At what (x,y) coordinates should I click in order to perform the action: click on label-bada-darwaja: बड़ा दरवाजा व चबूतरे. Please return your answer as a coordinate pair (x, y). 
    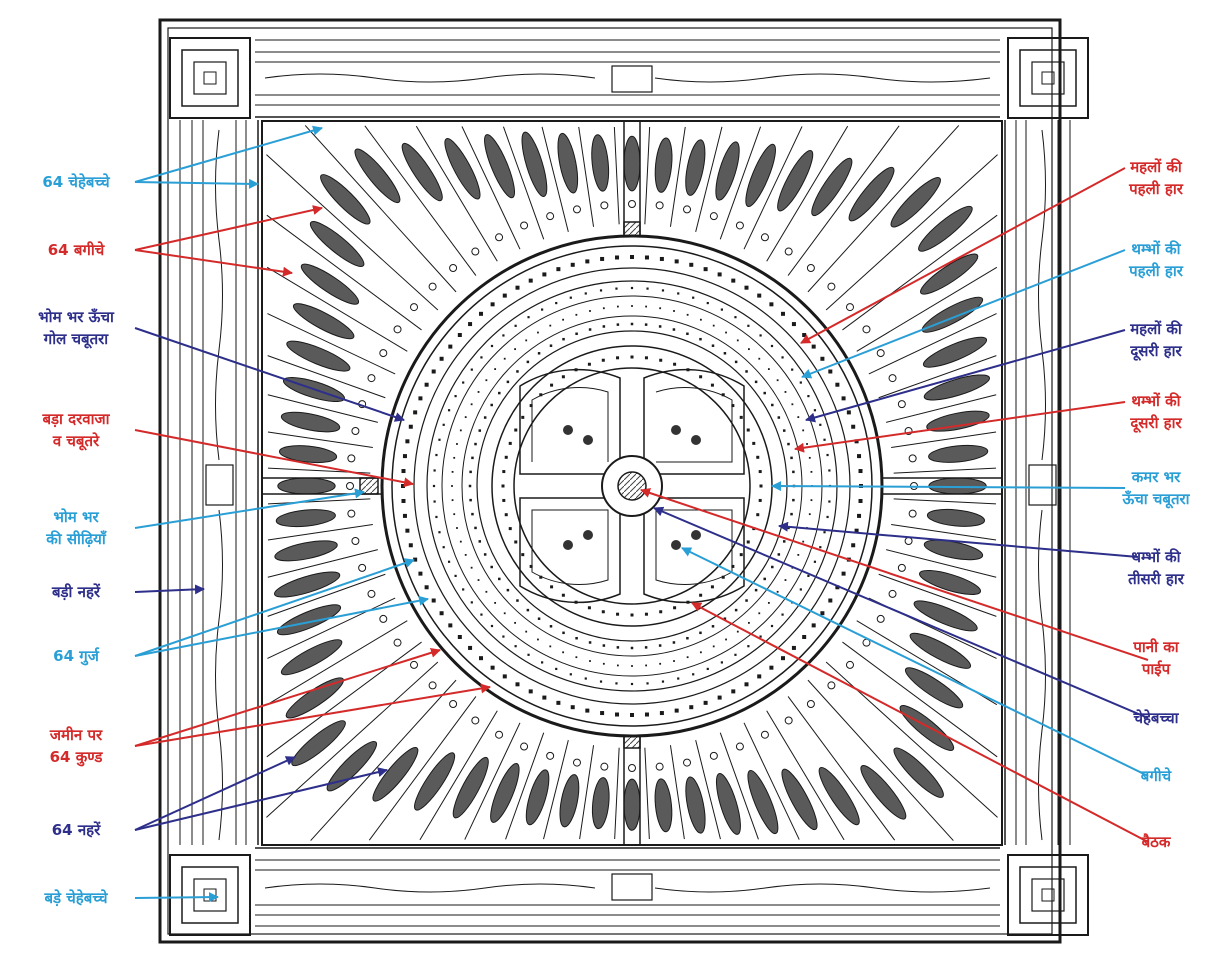
    Looking at the image, I should click on (76, 430).